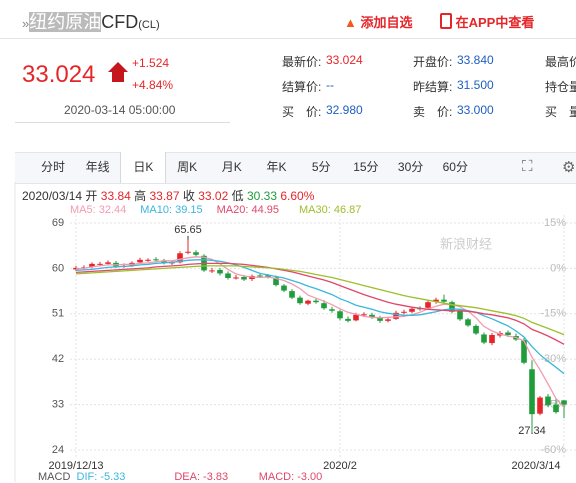 The height and width of the screenshot is (483, 576). Describe the element at coordinates (75, 466) in the screenshot. I see `x-tick-label: 2019/12/13` at that location.